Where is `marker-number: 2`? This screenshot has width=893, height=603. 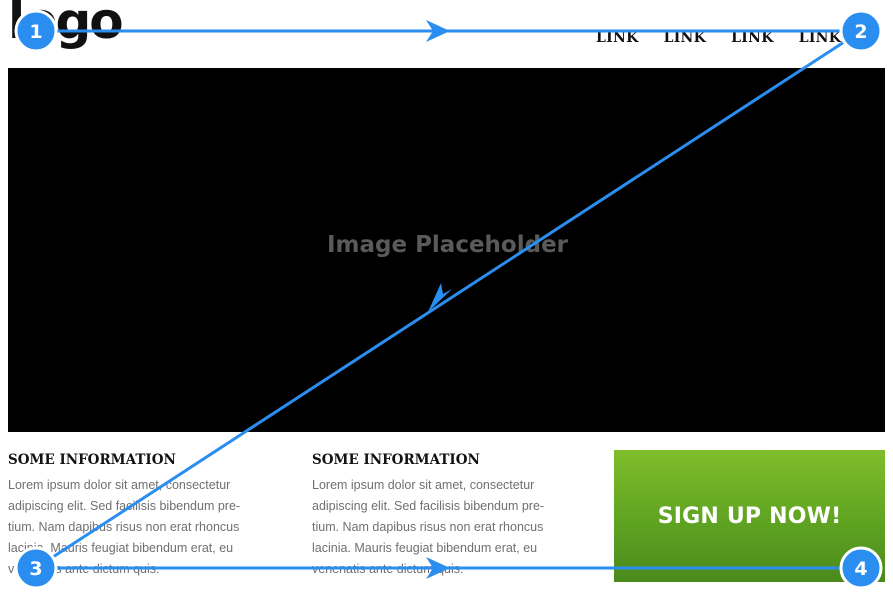
marker-number: 2 is located at coordinates (860, 32).